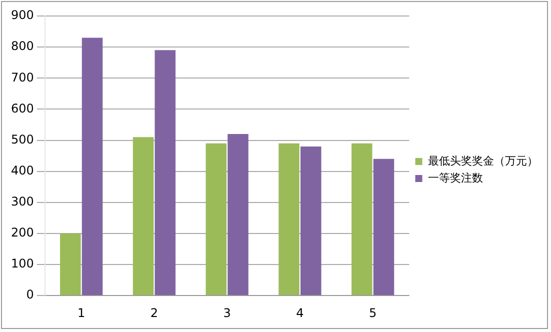 The width and height of the screenshot is (551, 332). I want to click on x-tick-label: 1, so click(82, 313).